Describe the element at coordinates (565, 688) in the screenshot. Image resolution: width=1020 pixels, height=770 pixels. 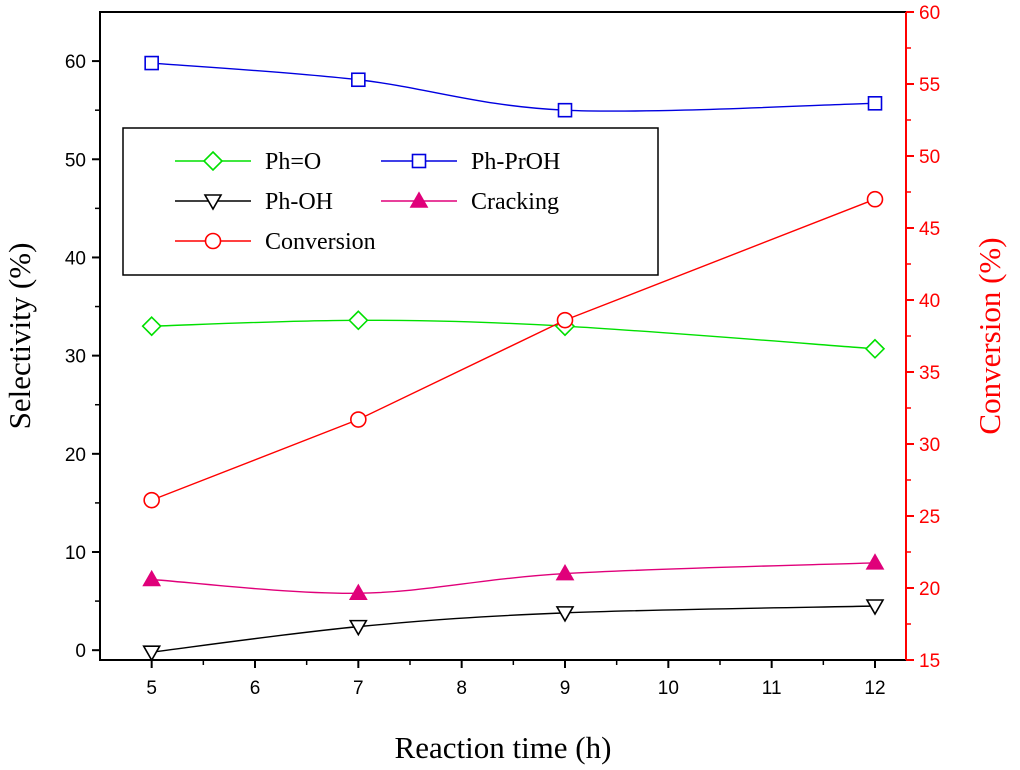
I see `x-tick-label: 9` at that location.